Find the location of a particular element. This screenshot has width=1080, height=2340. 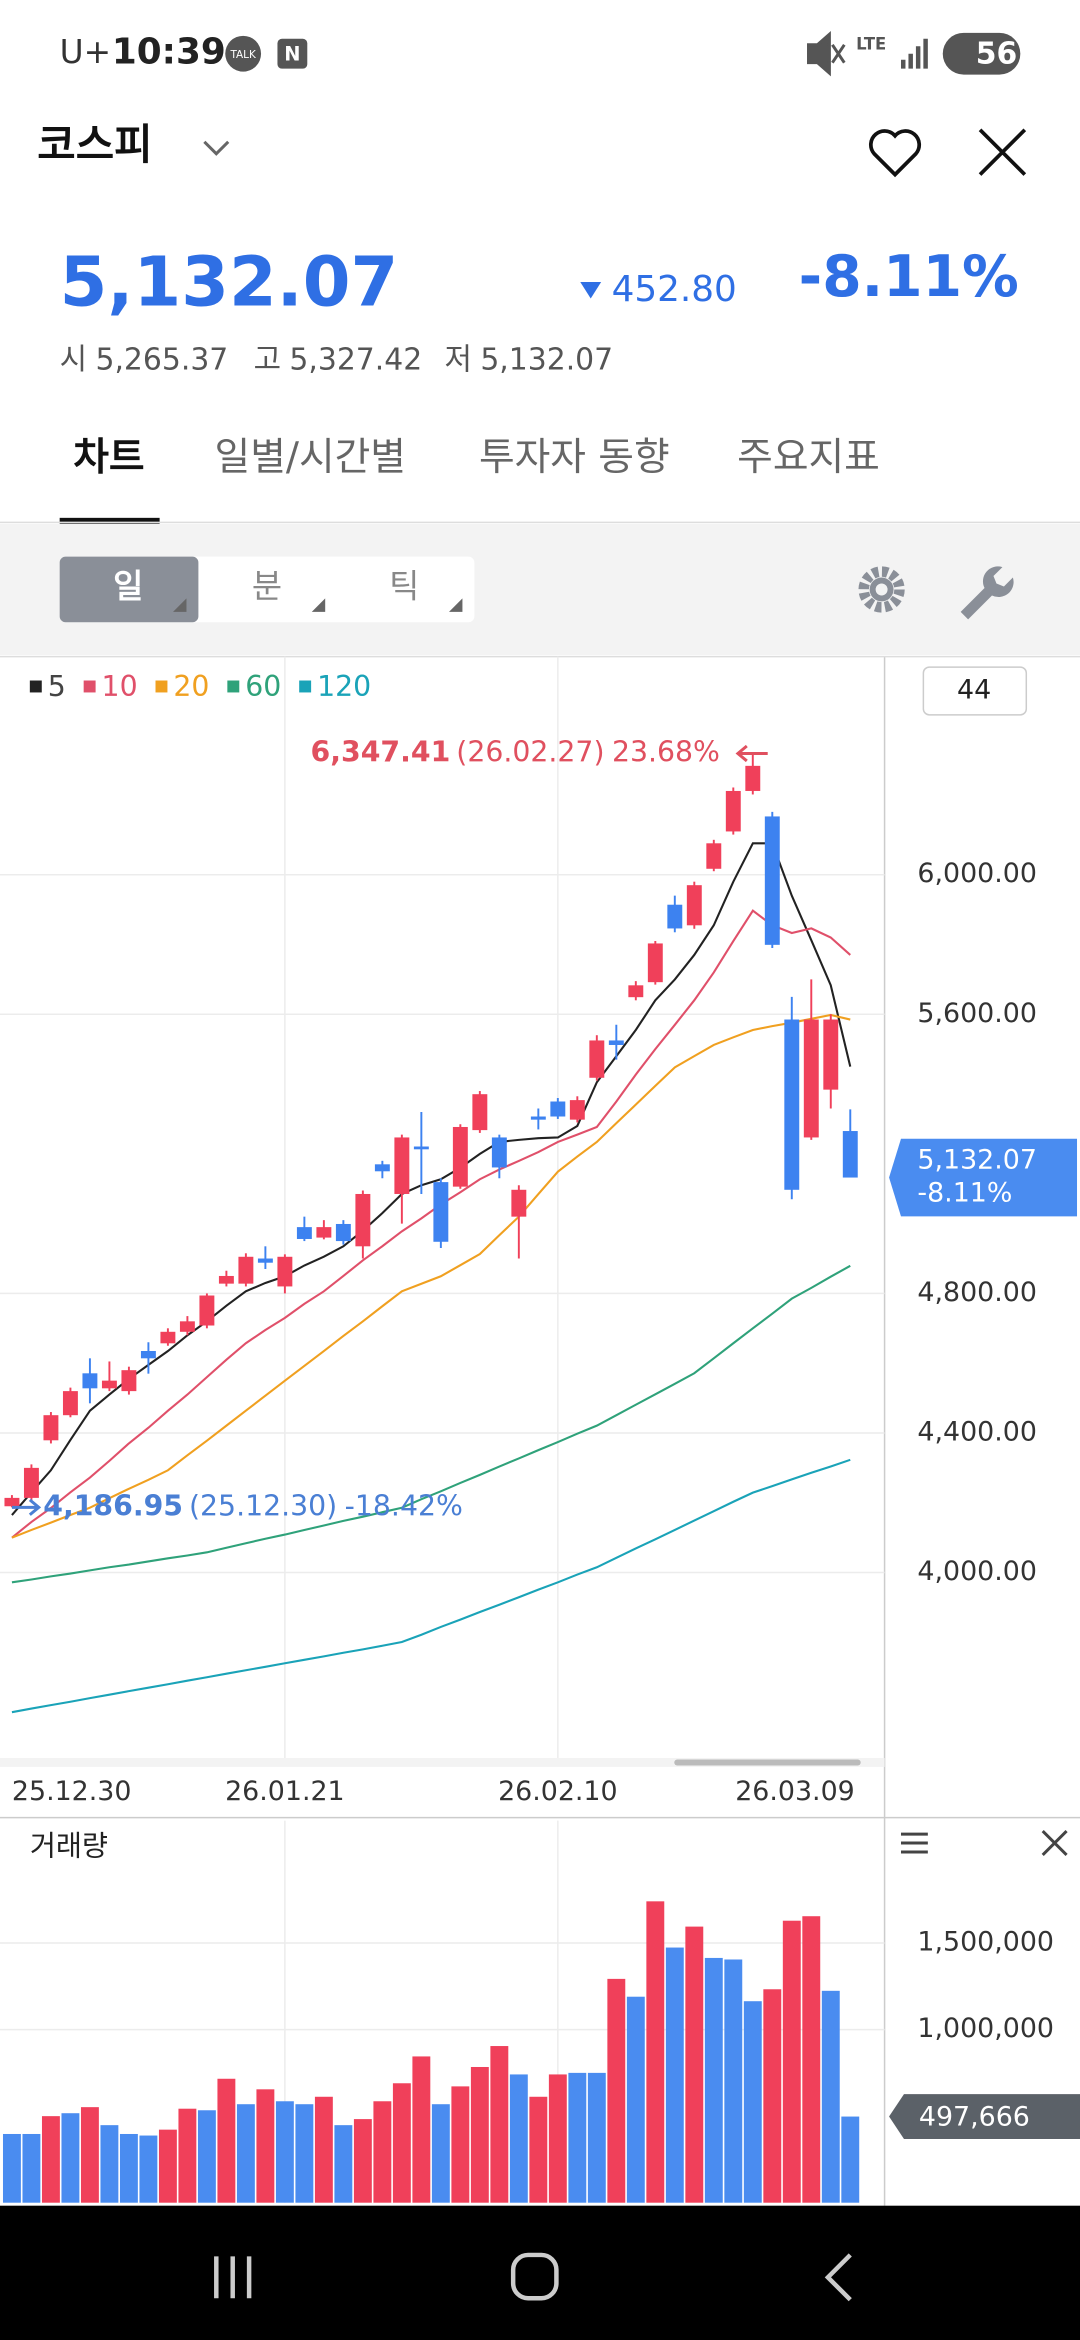

tab: 차트 is located at coordinates (108, 457).